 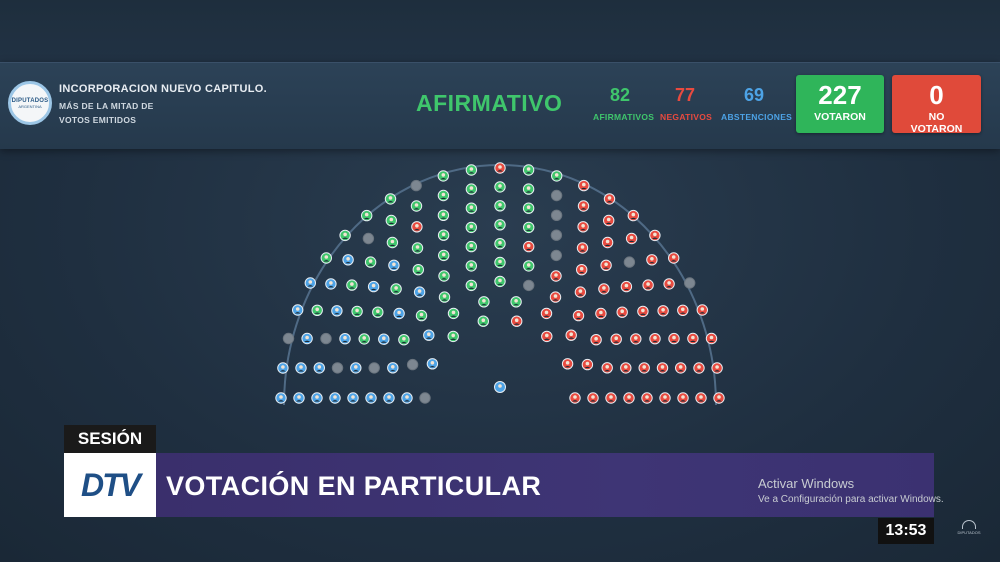 What do you see at coordinates (906, 531) in the screenshot?
I see `broadcast-clock: 13:53` at bounding box center [906, 531].